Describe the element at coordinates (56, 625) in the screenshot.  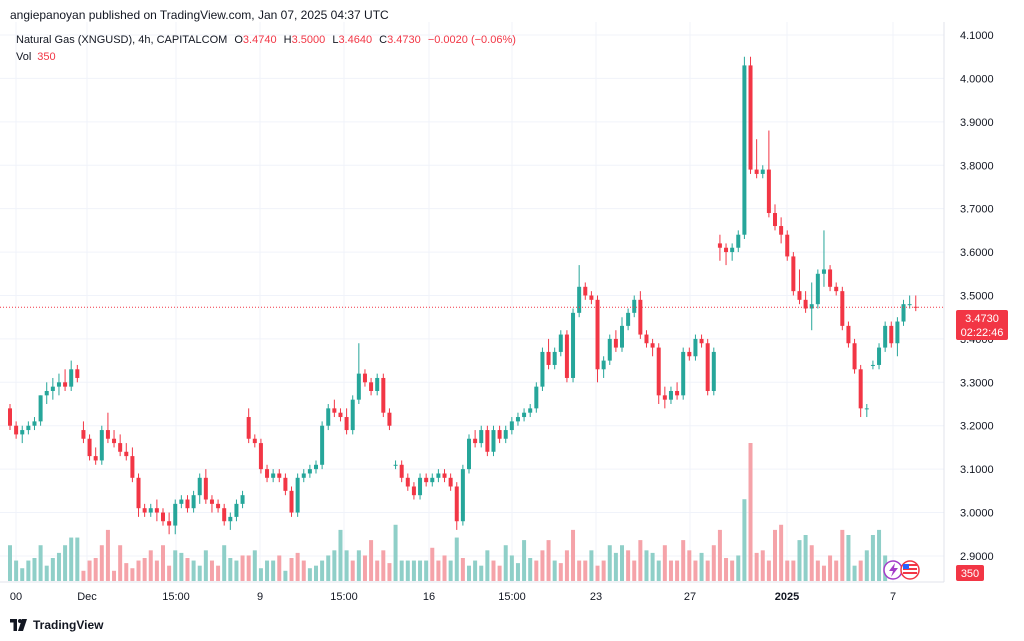
I see `tradingview-logo: TradingView` at that location.